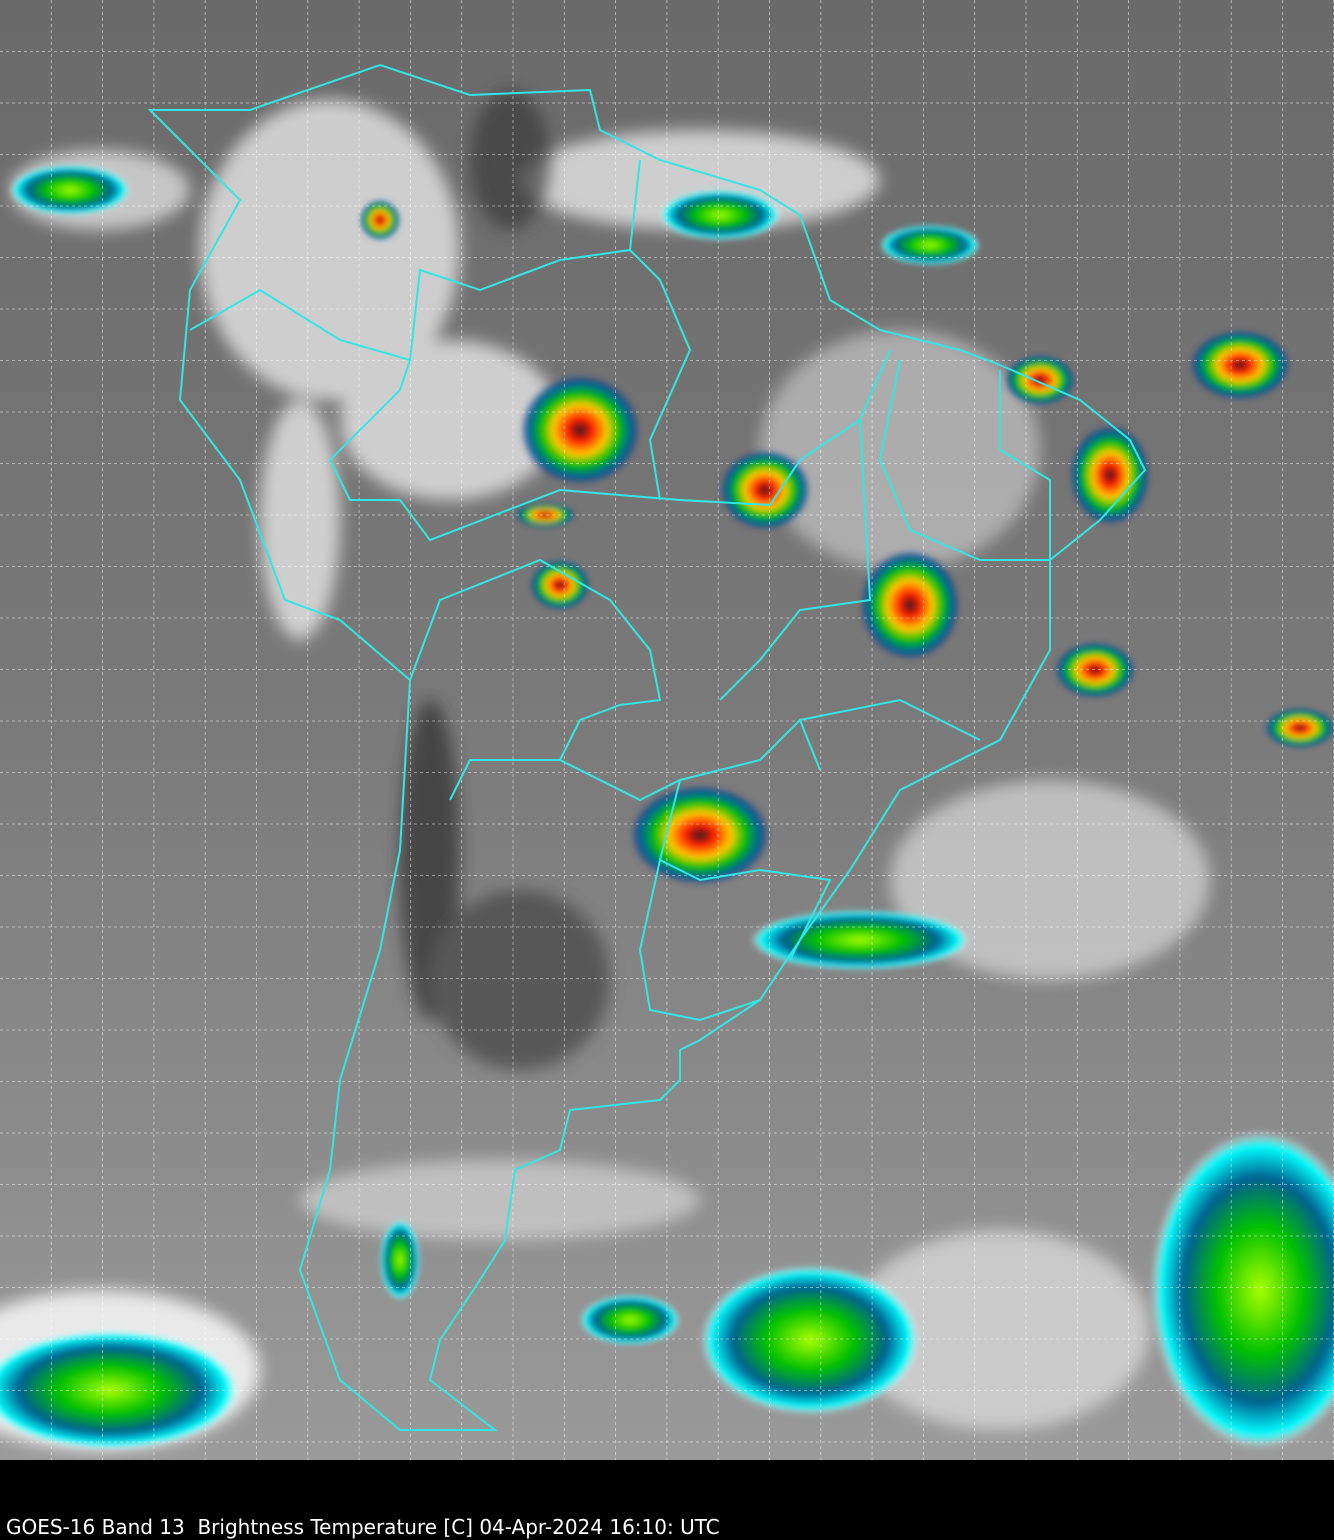 The image size is (1334, 1540). Describe the element at coordinates (1240, 365) in the screenshot. I see `storm-atlantic` at that location.